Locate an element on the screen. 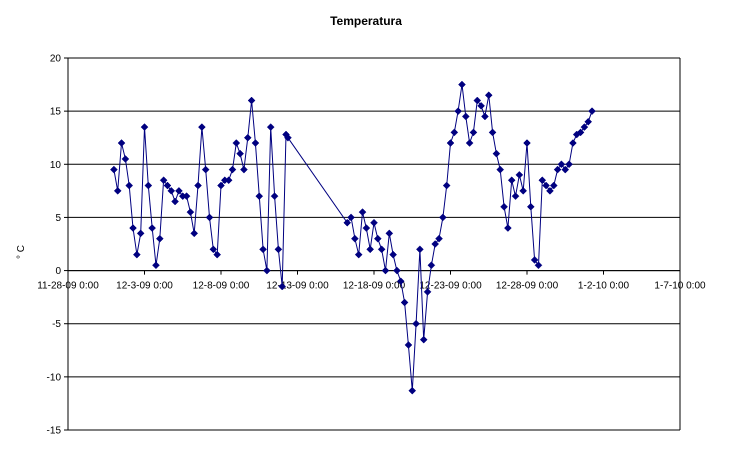 Image resolution: width=733 pixels, height=450 pixels. y-tick-label: 5 is located at coordinates (58, 218).